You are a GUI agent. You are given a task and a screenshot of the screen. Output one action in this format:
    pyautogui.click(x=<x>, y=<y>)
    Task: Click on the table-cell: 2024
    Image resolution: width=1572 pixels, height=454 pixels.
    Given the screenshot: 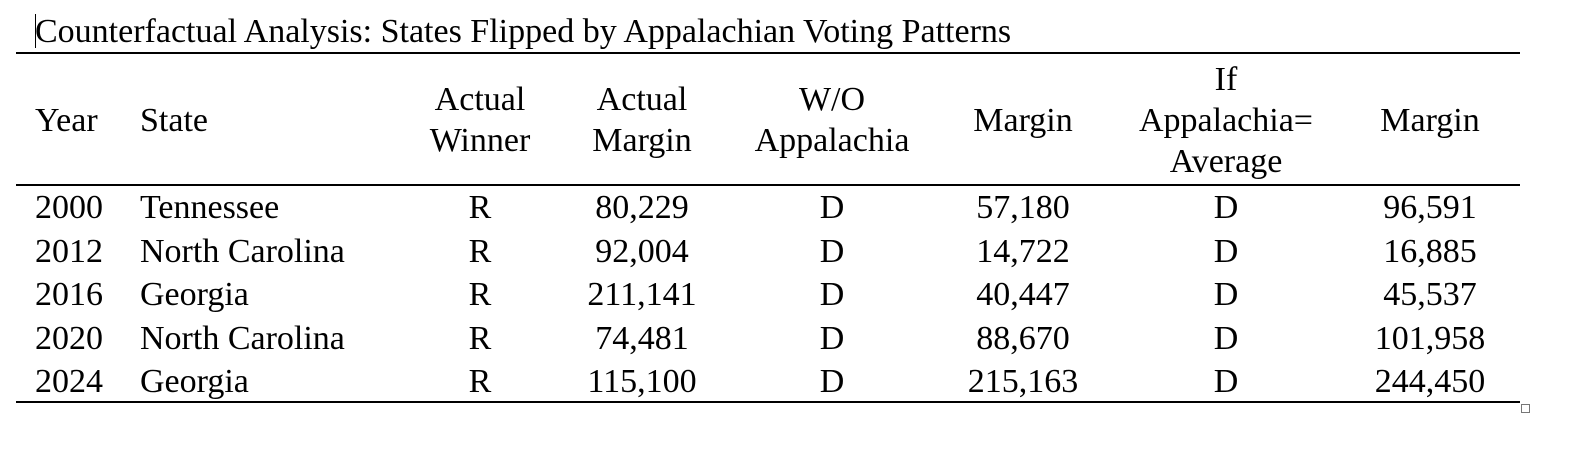 What is the action you would take?
    pyautogui.click(x=69, y=381)
    